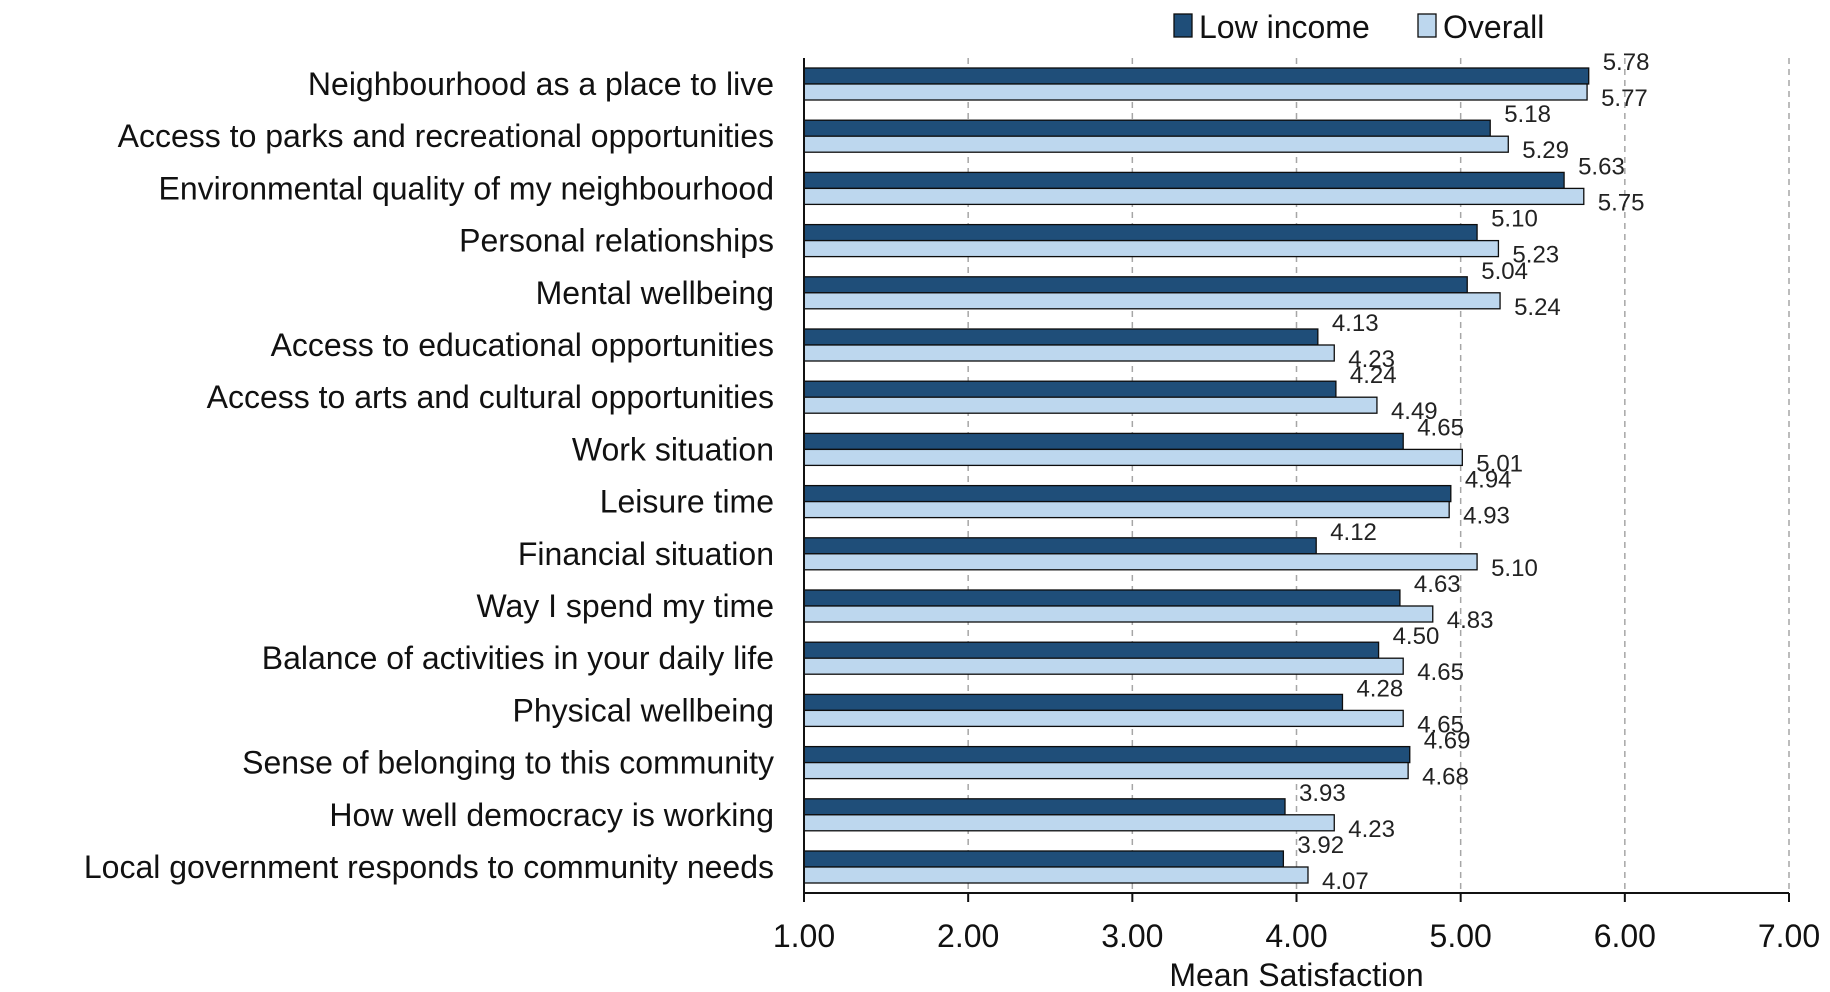 This screenshot has height=992, width=1830. I want to click on value-label-overall-2: 5.75, so click(1621, 202).